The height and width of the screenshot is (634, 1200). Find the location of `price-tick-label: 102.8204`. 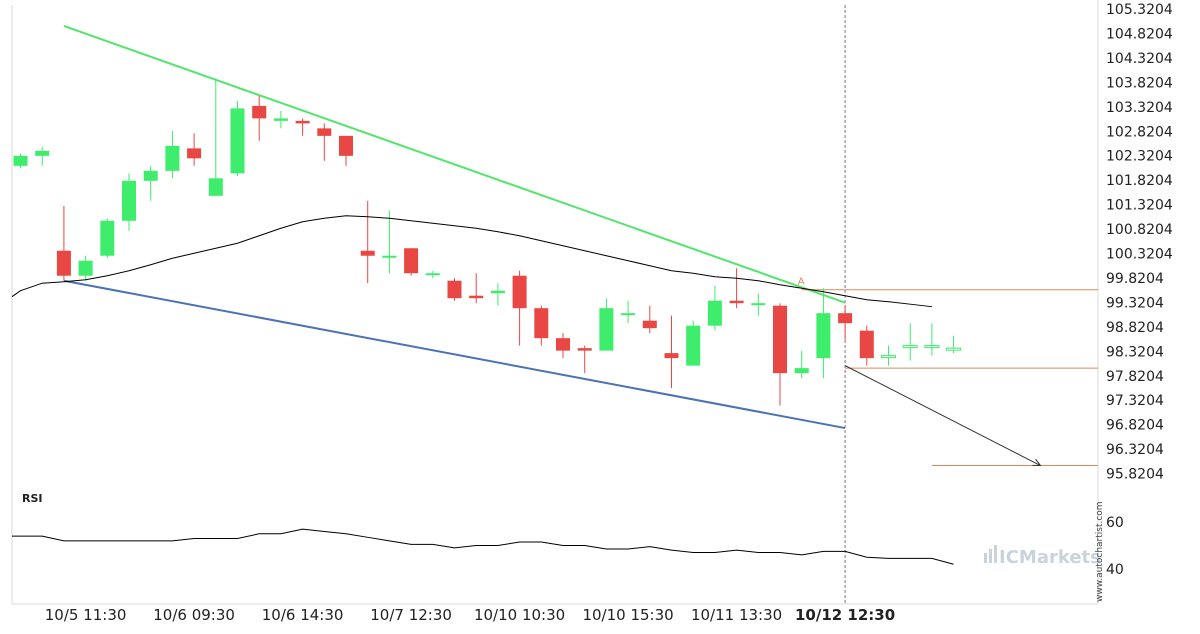

price-tick-label: 102.8204 is located at coordinates (1139, 132).